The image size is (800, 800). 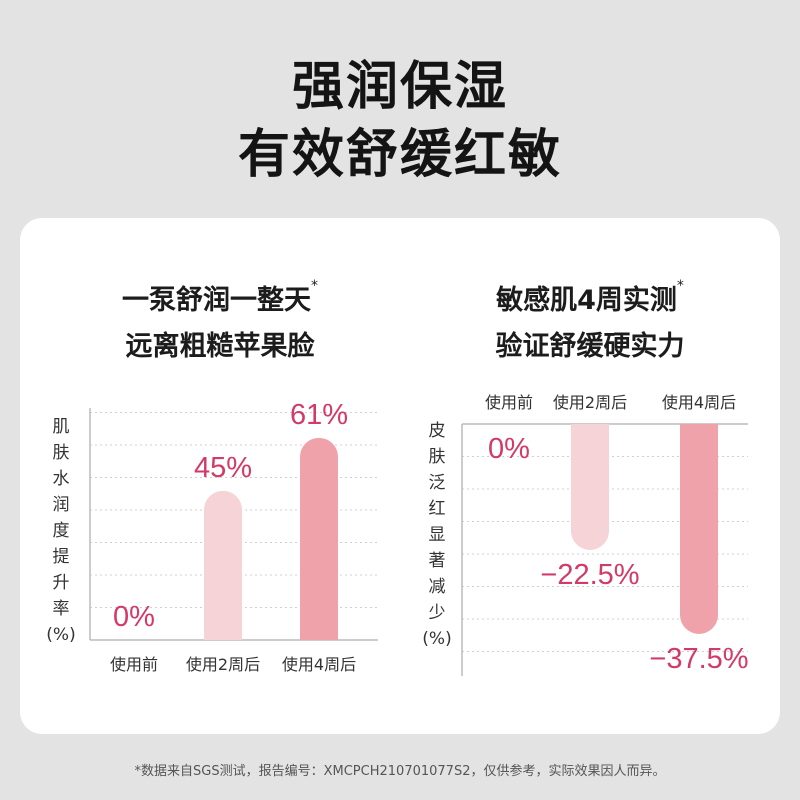 What do you see at coordinates (61, 453) in the screenshot?
I see `left-y-label-char: 肤` at bounding box center [61, 453].